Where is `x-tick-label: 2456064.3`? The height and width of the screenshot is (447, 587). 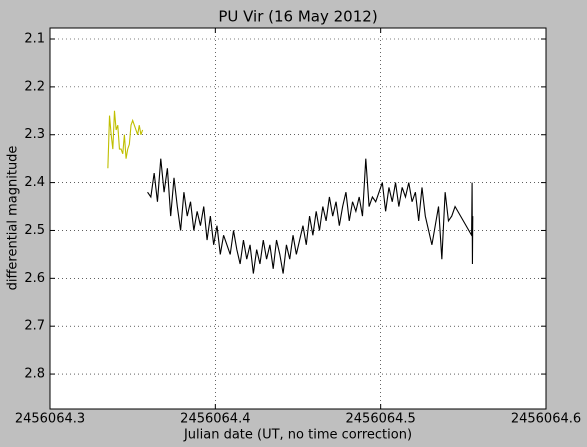 x-tick-label: 2456064.3 is located at coordinates (50, 419).